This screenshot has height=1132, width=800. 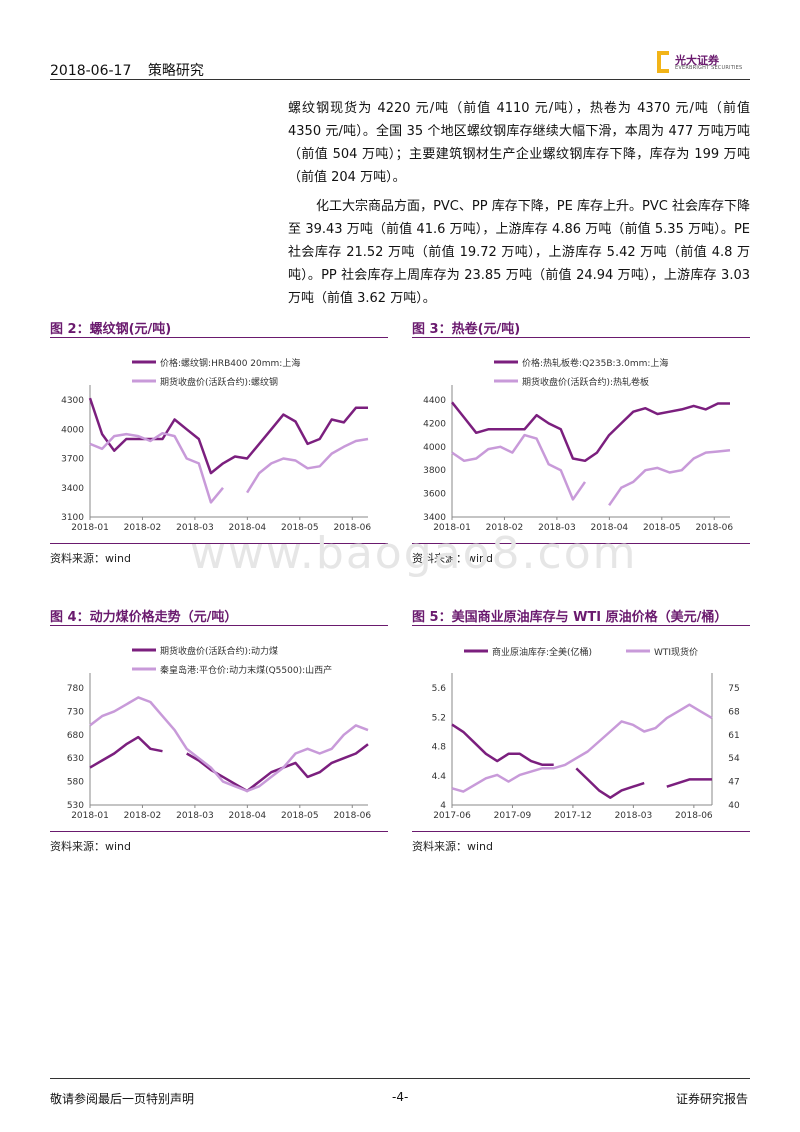 What do you see at coordinates (439, 689) in the screenshot?
I see `y-tick-label-4: 5.6` at bounding box center [439, 689].